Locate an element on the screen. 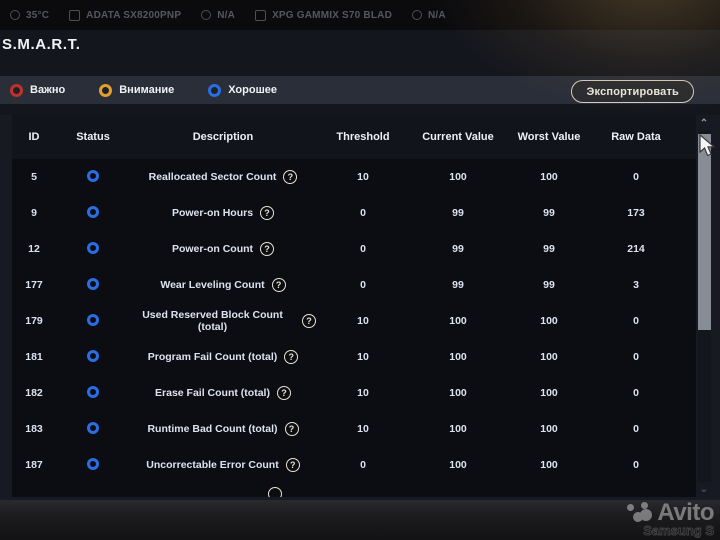 The width and height of the screenshot is (720, 540). legend-label: Внимание is located at coordinates (147, 90).